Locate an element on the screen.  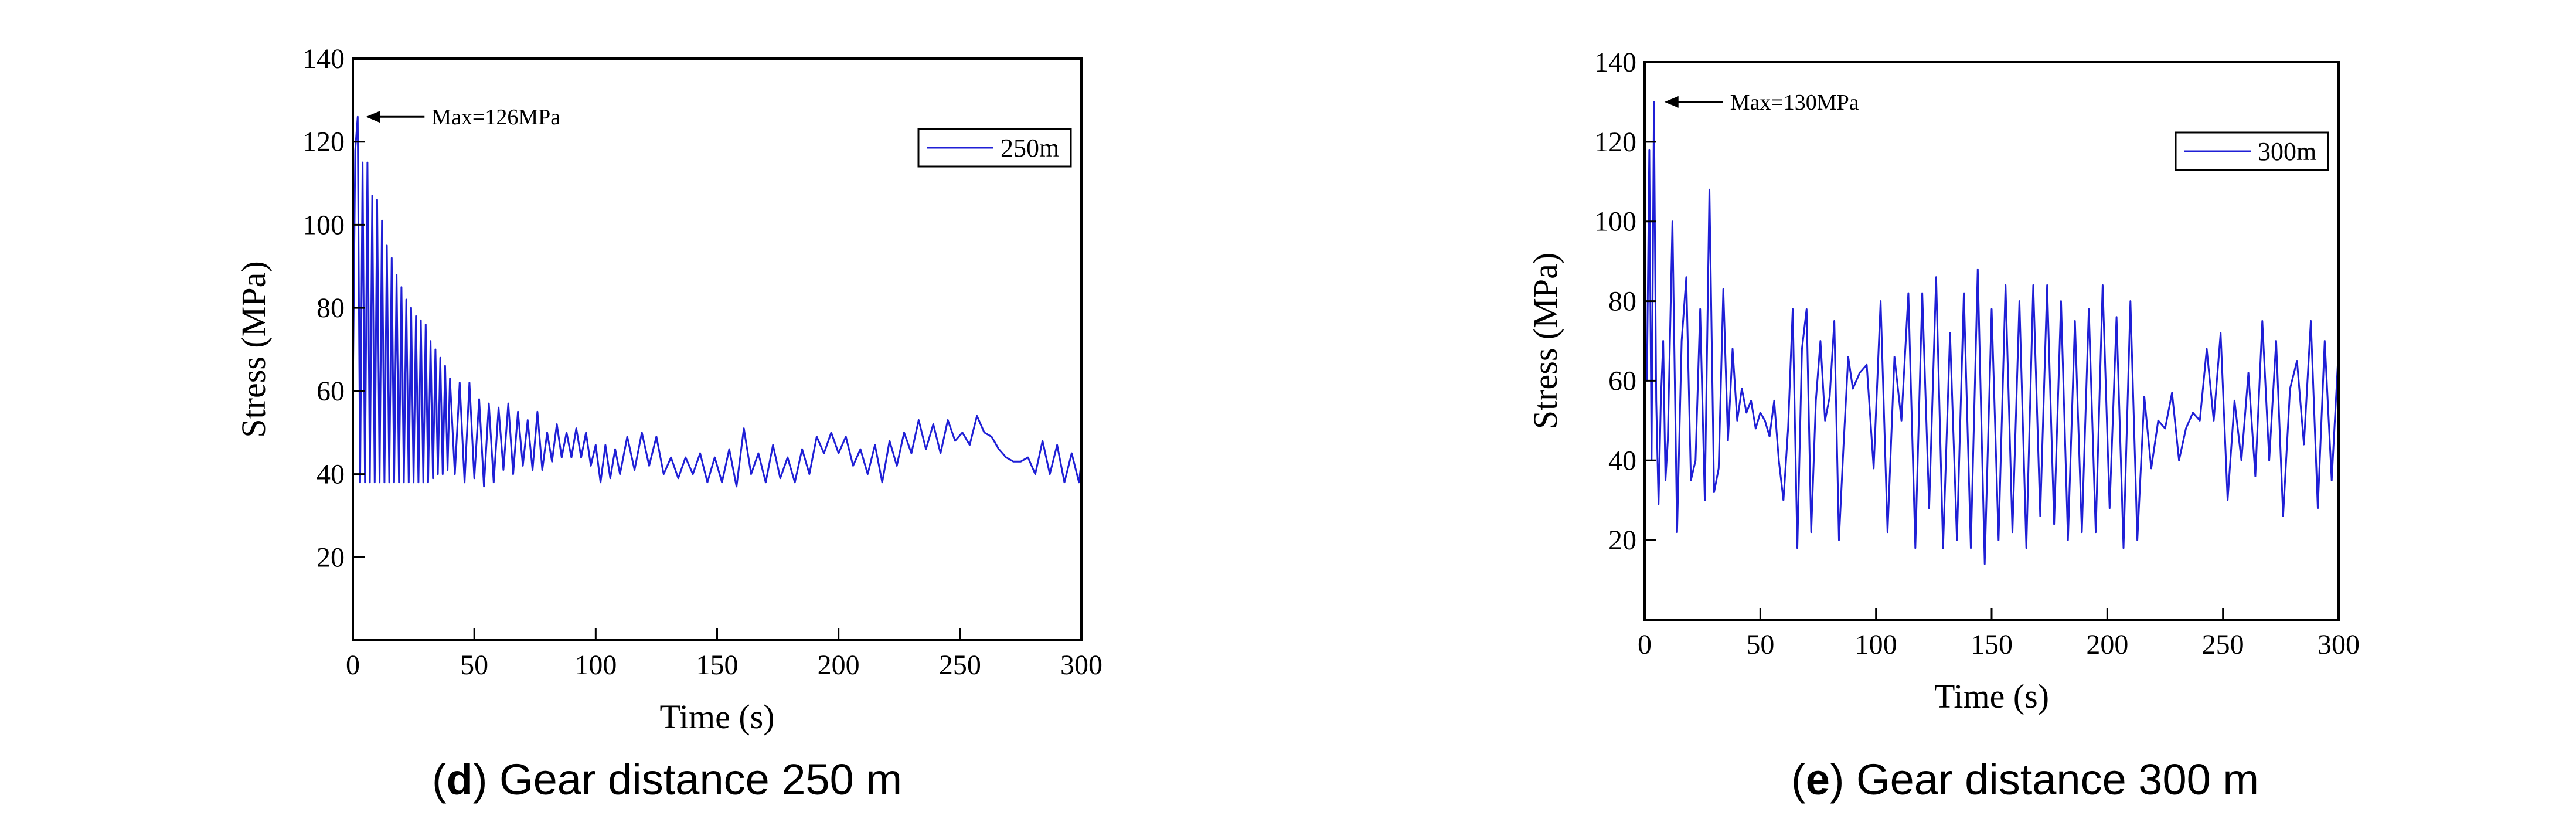
x-tick-label-e: 100 is located at coordinates (1876, 644).